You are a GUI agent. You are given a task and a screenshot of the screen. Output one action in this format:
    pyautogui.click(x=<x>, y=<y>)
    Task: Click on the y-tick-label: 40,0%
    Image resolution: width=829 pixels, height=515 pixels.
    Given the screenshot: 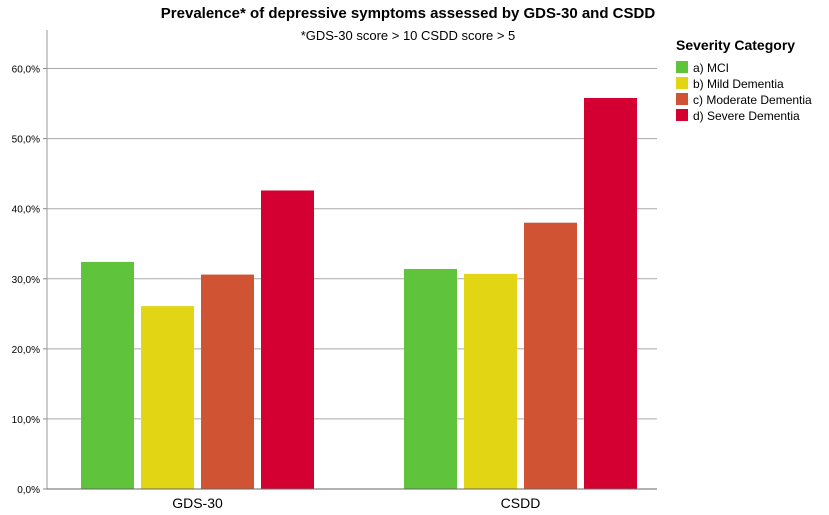 What is the action you would take?
    pyautogui.click(x=26, y=210)
    